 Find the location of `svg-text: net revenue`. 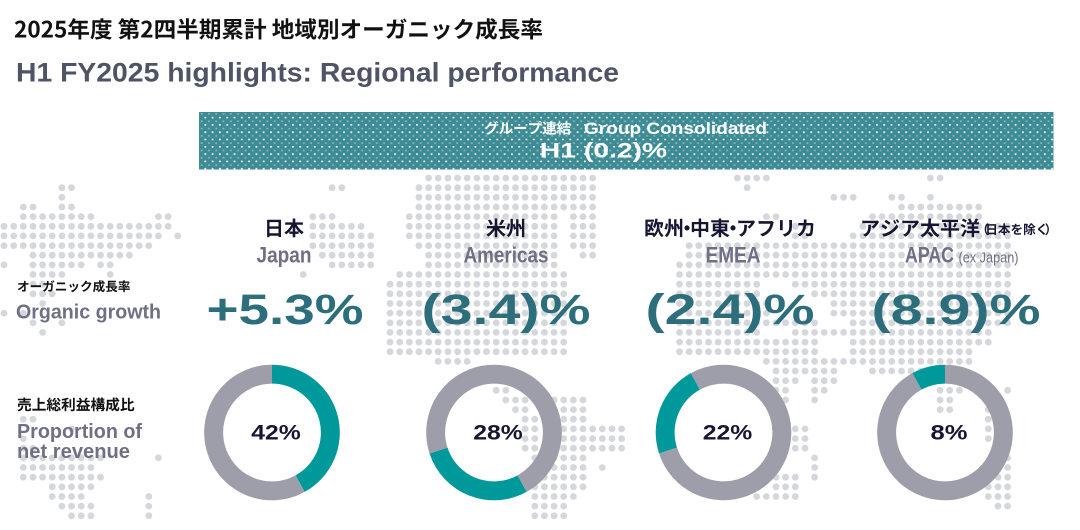

svg-text: net revenue is located at coordinates (73, 451).